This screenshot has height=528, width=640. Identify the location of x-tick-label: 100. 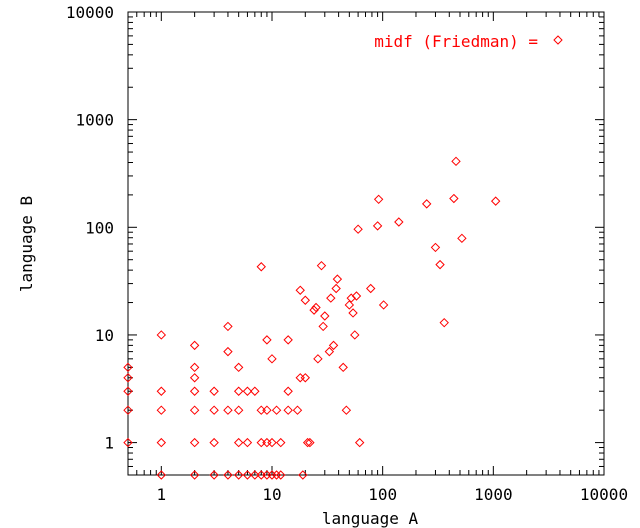
(382, 494).